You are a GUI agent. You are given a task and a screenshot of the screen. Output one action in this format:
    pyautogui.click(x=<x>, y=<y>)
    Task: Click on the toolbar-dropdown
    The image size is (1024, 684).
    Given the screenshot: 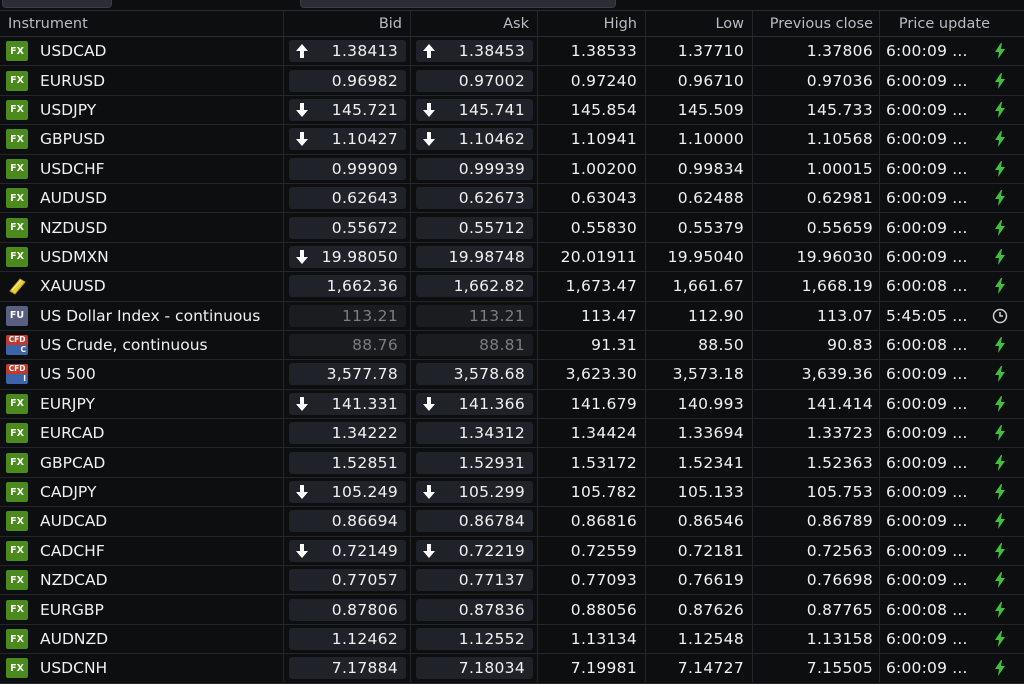 What is the action you would take?
    pyautogui.click(x=57, y=4)
    